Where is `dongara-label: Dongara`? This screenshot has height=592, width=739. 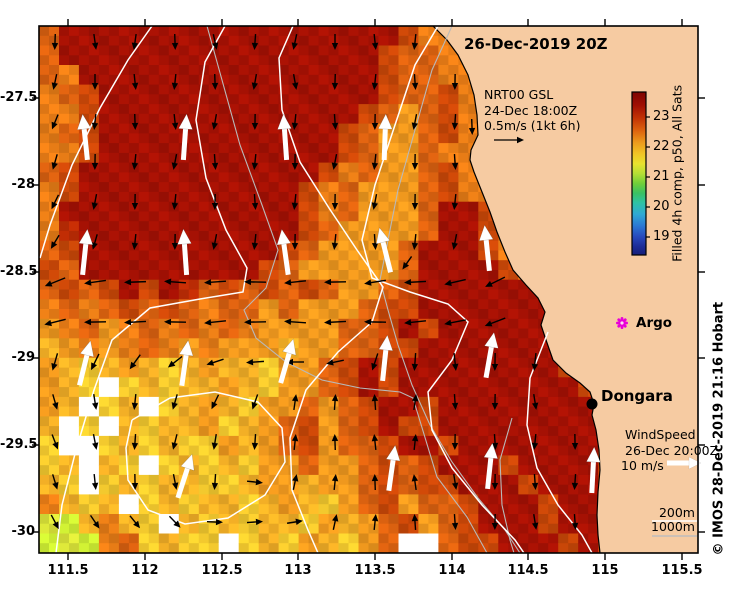
dongara-label: Dongara is located at coordinates (637, 396).